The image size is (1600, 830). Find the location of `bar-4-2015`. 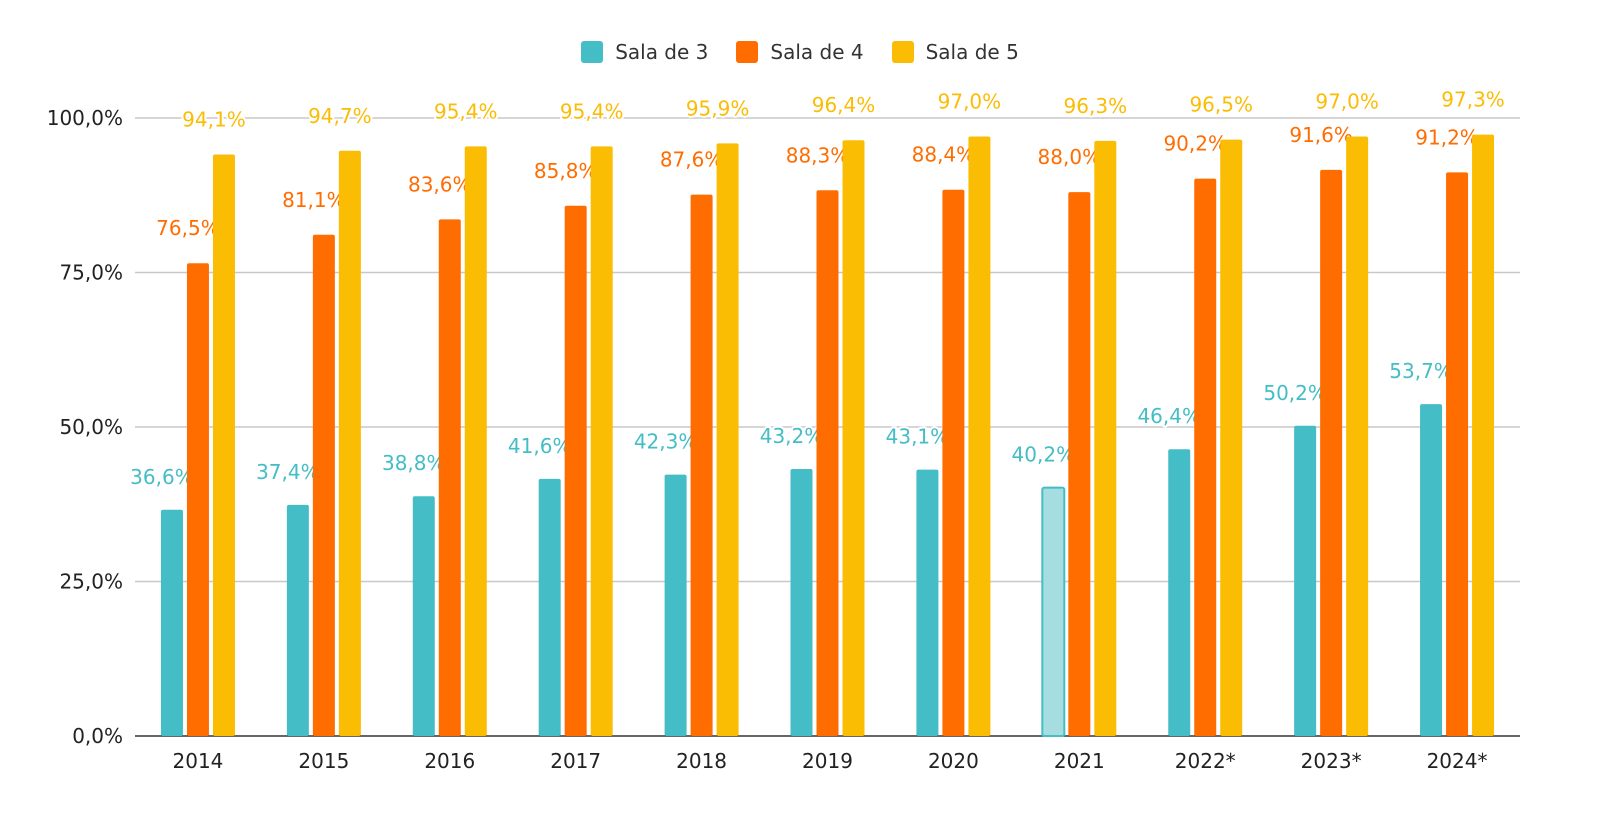

bar-4-2015 is located at coordinates (323, 485).